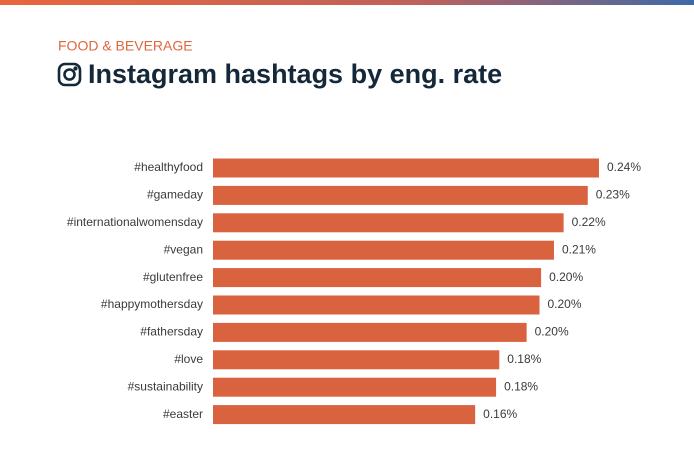 The image size is (694, 452). What do you see at coordinates (152, 304) in the screenshot?
I see `category-label: #happymothersday` at bounding box center [152, 304].